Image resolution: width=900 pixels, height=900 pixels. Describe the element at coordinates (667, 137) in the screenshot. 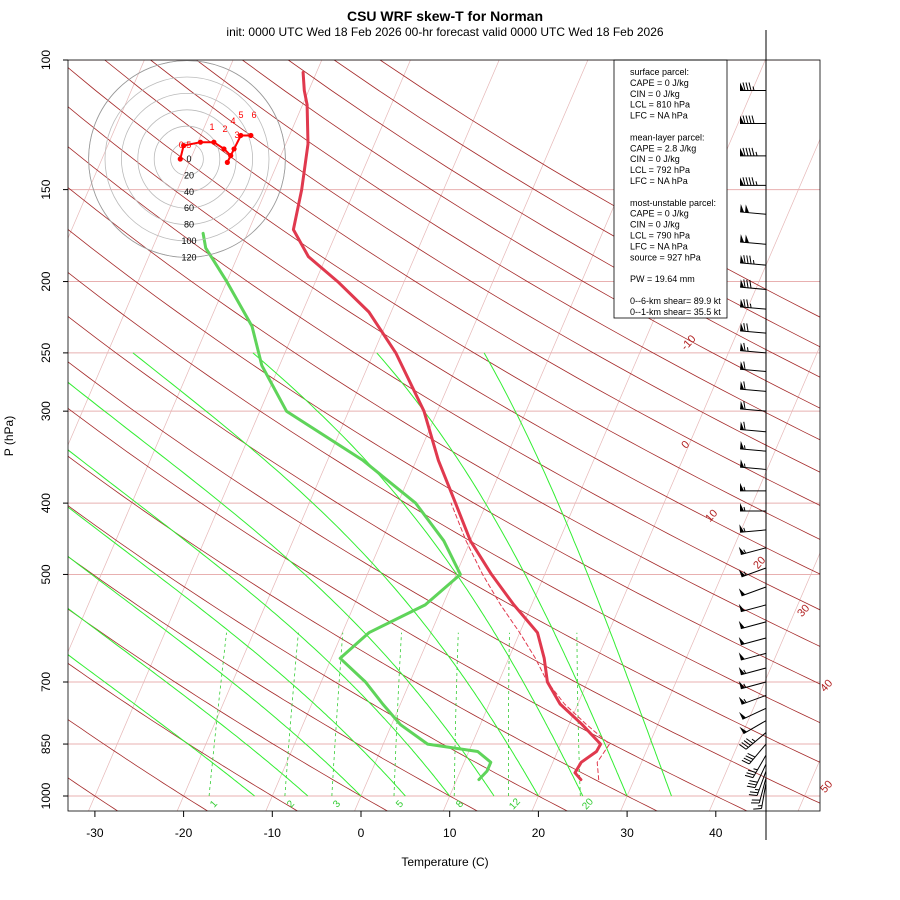

I see `stats-line: mean-layer parcel:` at that location.